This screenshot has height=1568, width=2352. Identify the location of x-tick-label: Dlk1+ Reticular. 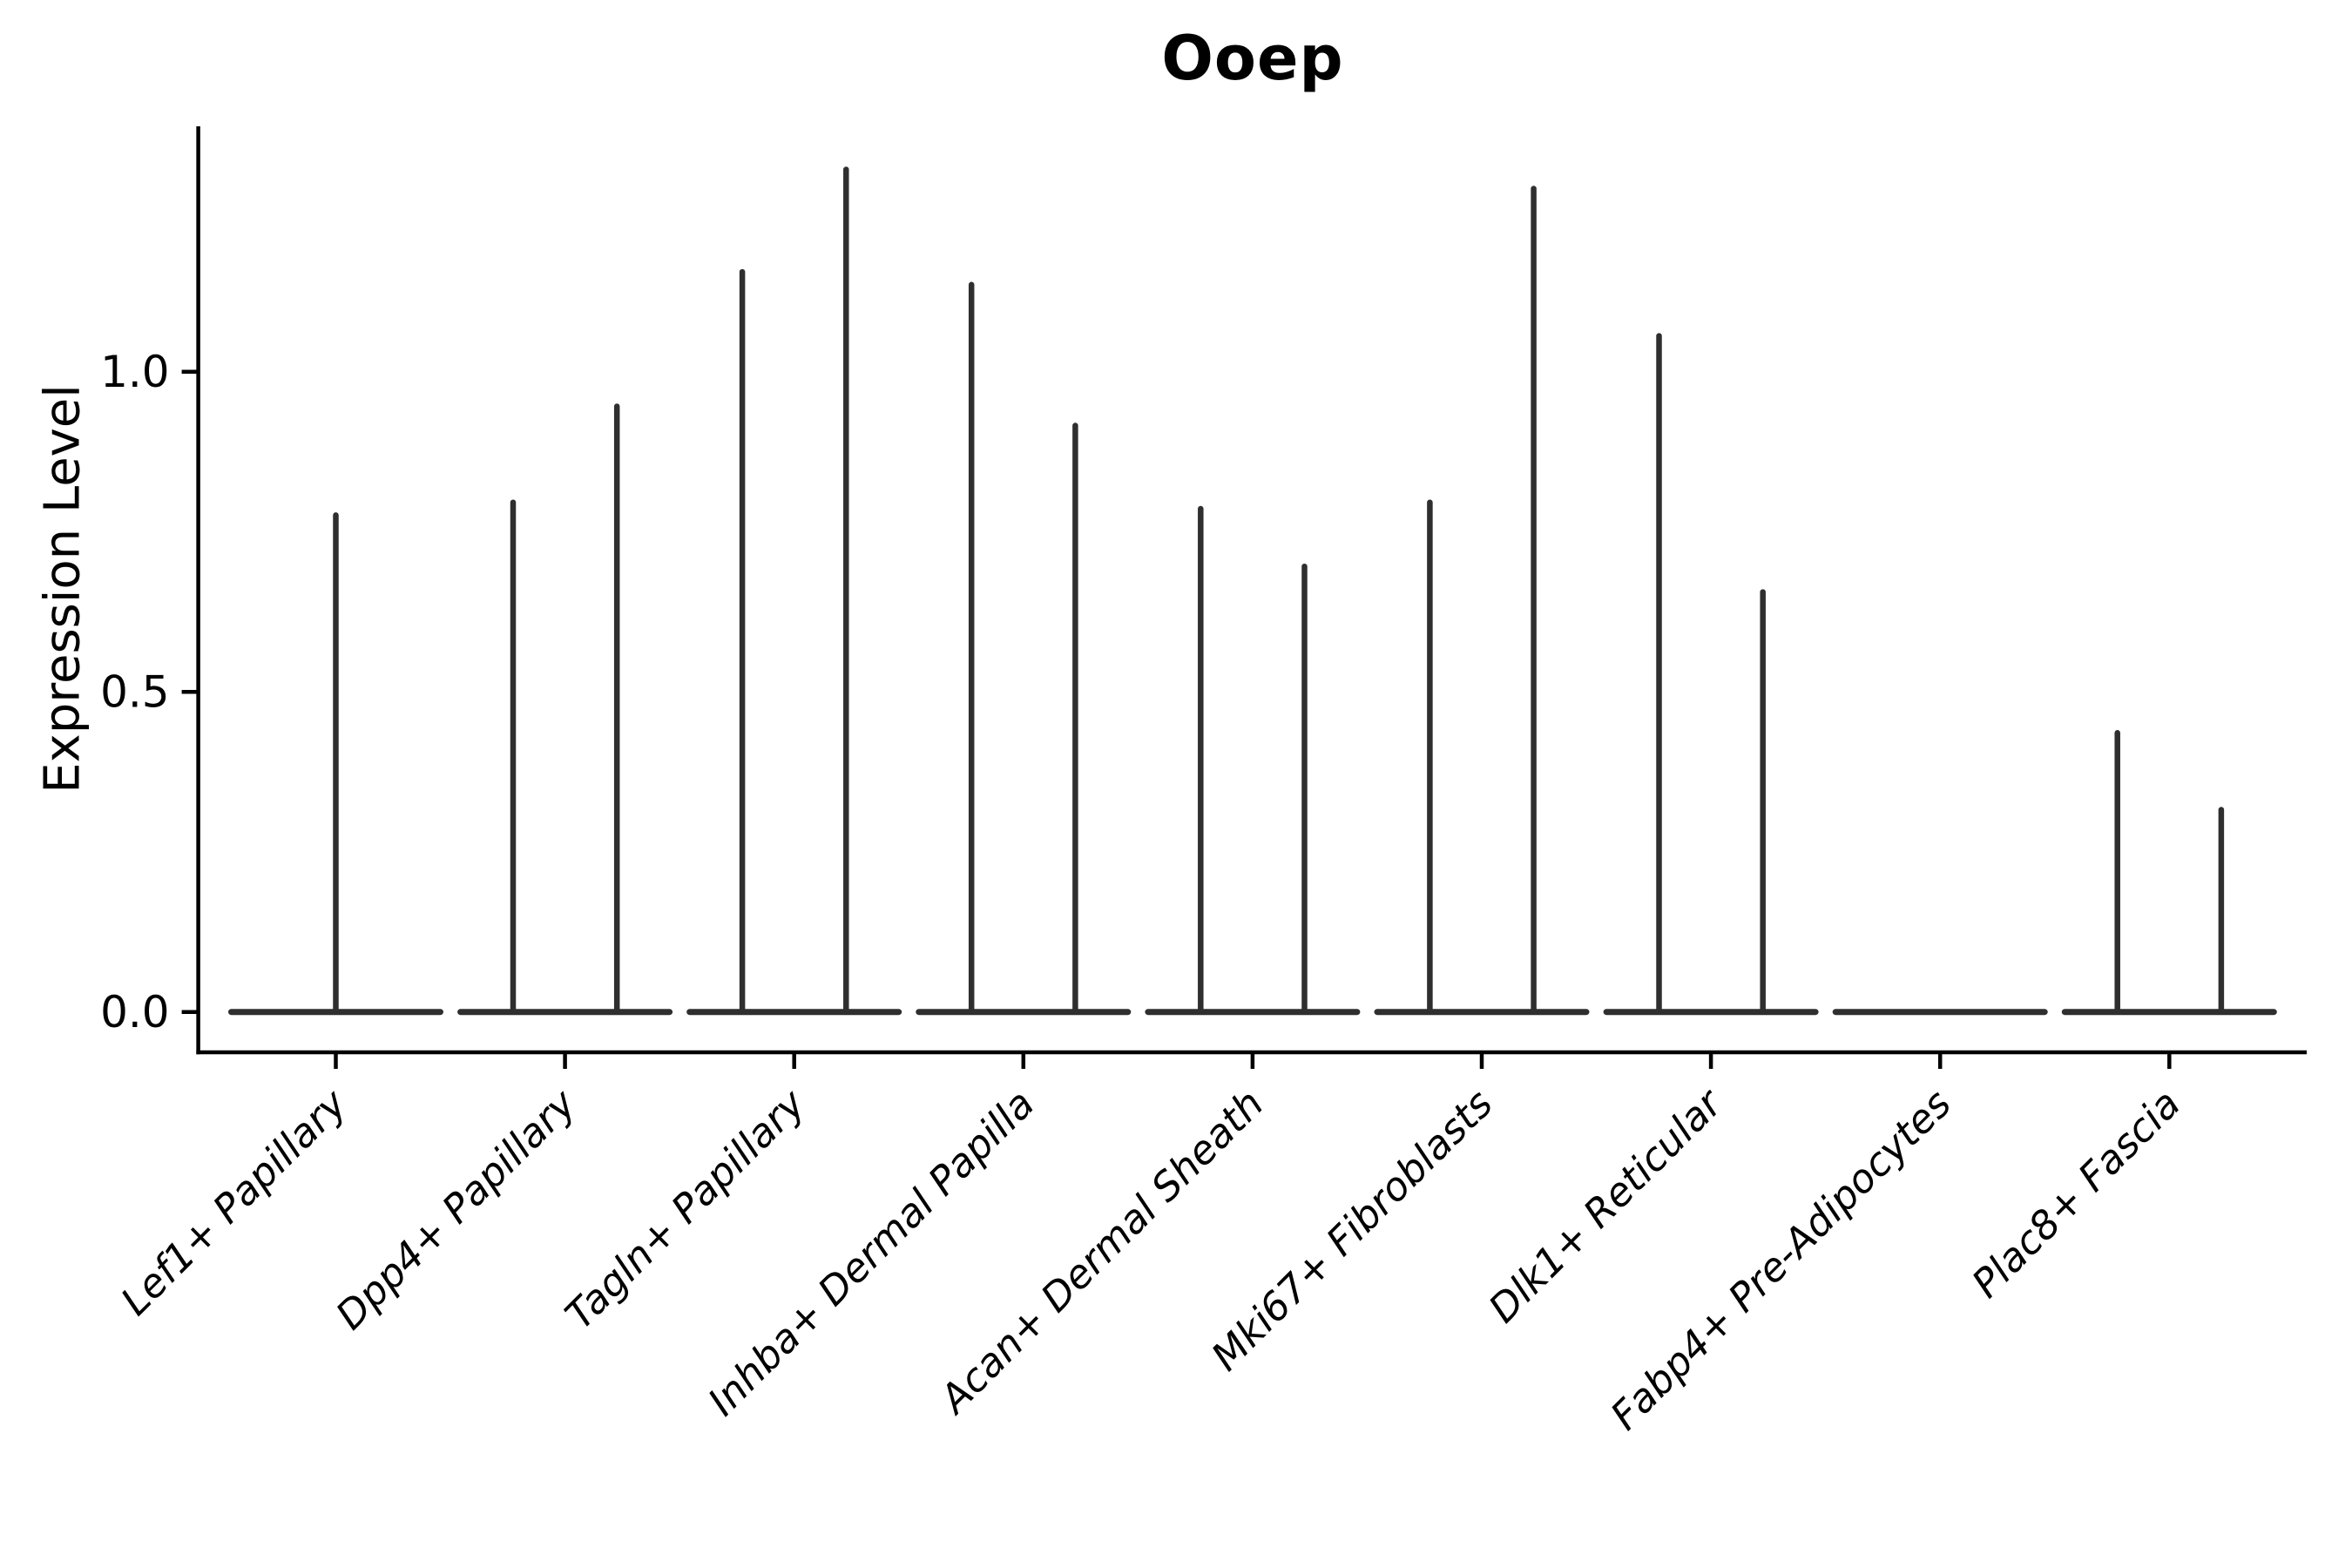
(1606, 1205).